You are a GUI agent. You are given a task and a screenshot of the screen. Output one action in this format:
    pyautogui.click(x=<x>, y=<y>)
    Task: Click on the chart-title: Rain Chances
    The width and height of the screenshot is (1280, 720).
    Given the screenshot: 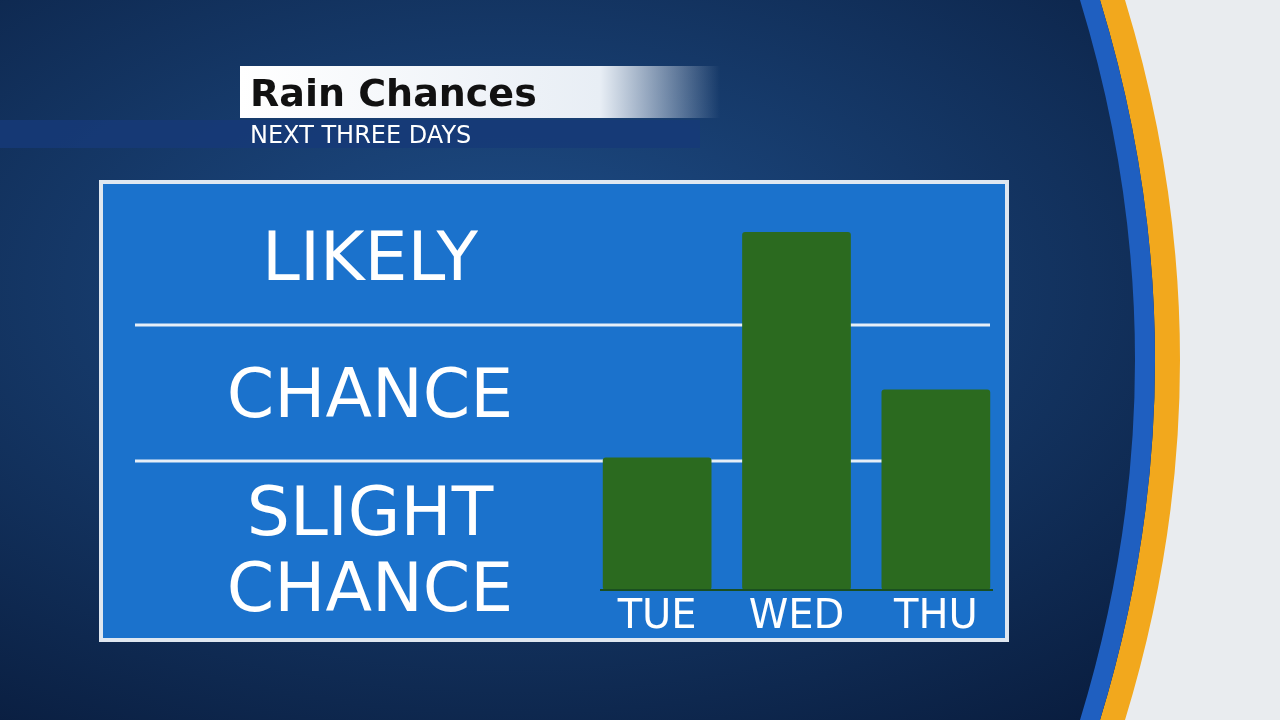 What is the action you would take?
    pyautogui.click(x=393, y=93)
    